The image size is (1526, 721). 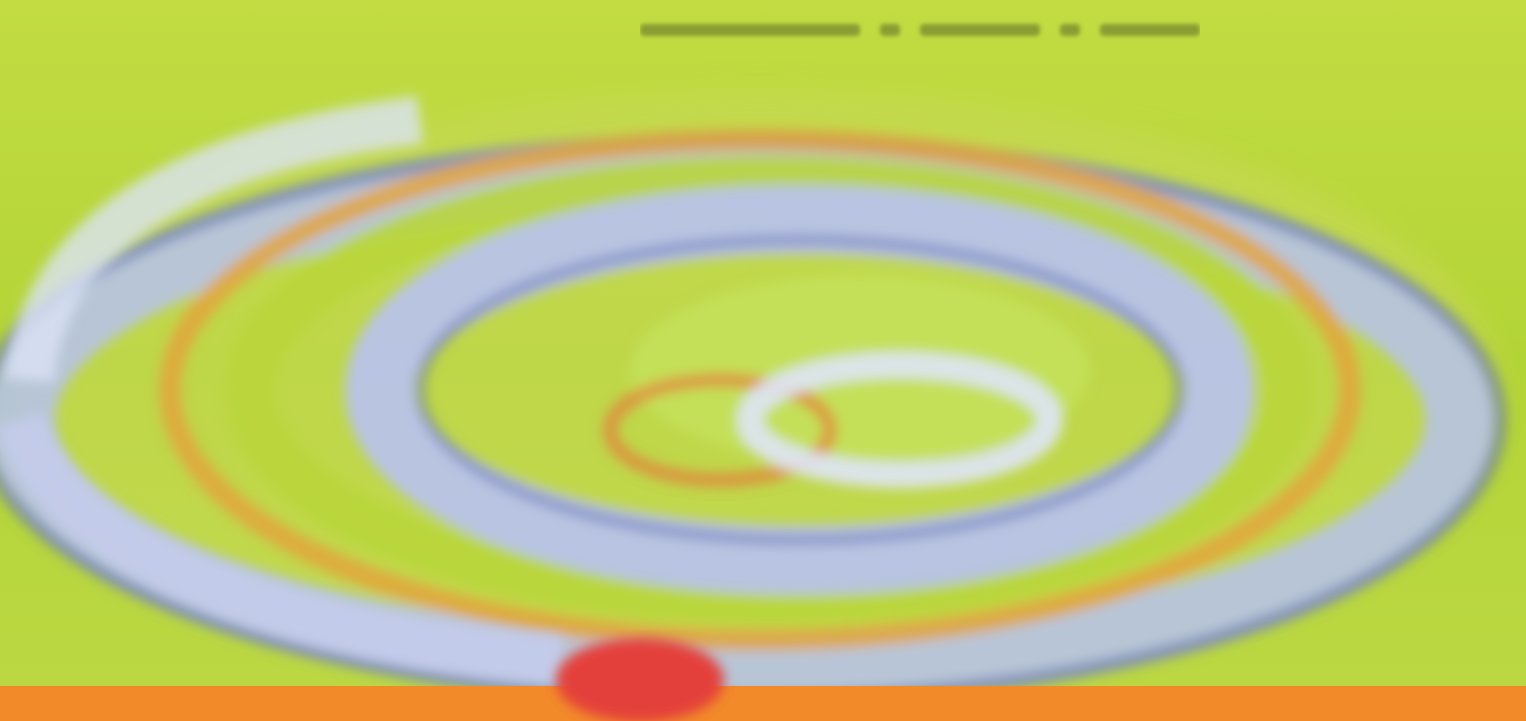 What do you see at coordinates (720, 430) in the screenshot?
I see `swirl-core-accent` at bounding box center [720, 430].